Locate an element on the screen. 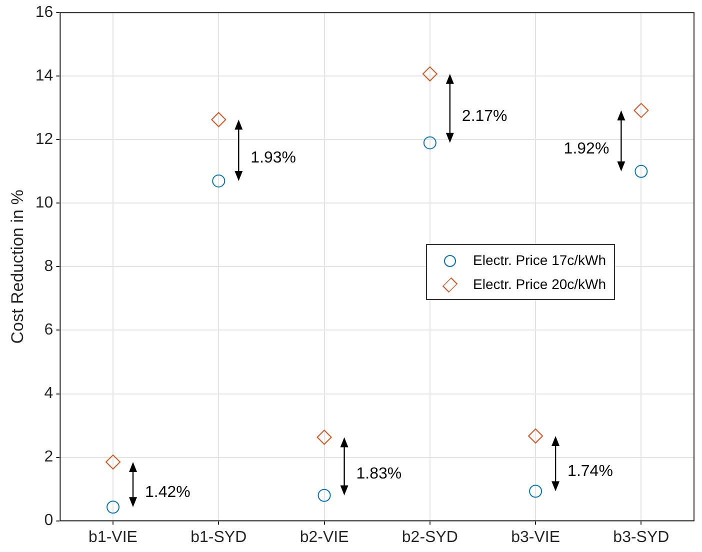 Image resolution: width=702 pixels, height=552 pixels. x-tick-label: b1-SYD is located at coordinates (218, 537).